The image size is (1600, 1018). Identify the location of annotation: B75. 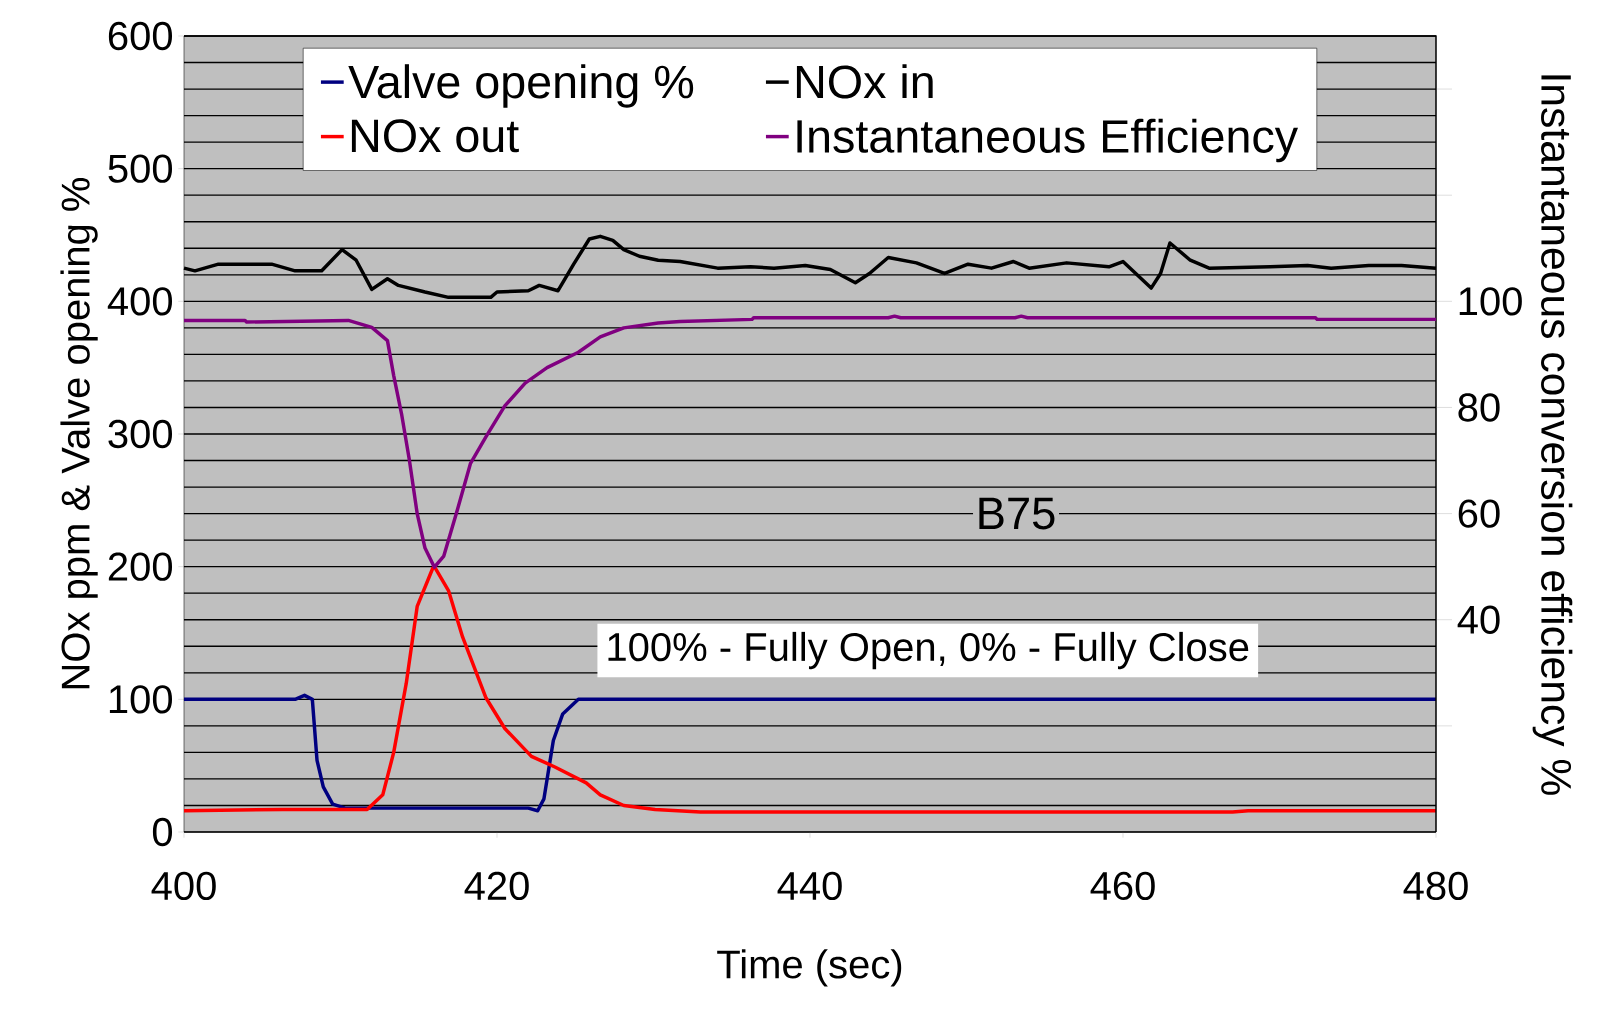
(1017, 513).